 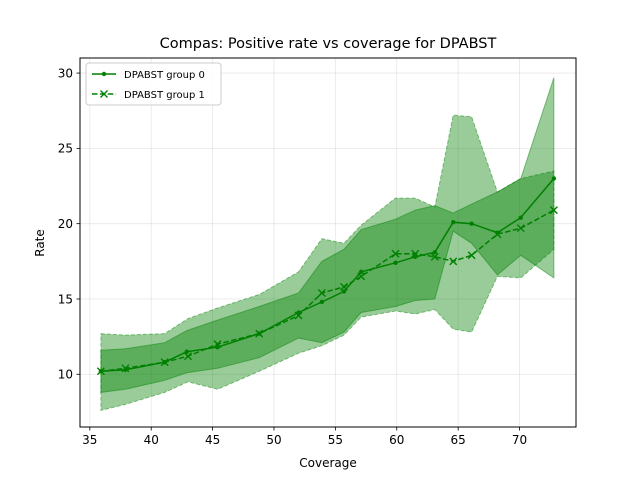 What do you see at coordinates (65, 149) in the screenshot?
I see `y-tick-label: 25` at bounding box center [65, 149].